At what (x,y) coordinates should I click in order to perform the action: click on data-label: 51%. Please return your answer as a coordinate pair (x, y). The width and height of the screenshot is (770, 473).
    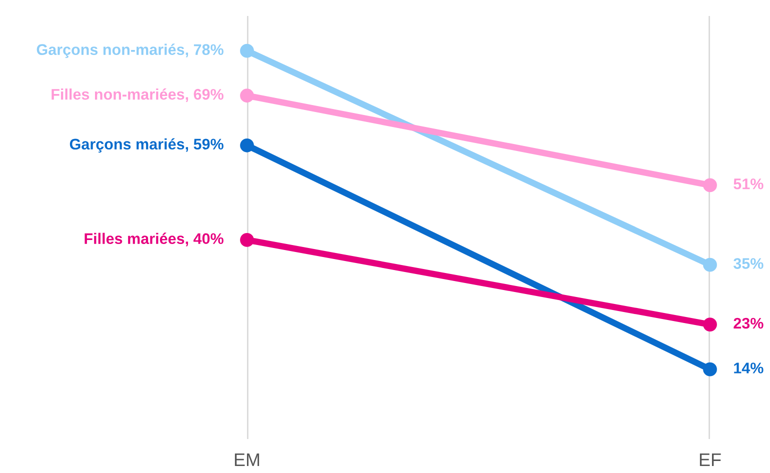
    Looking at the image, I should click on (749, 184).